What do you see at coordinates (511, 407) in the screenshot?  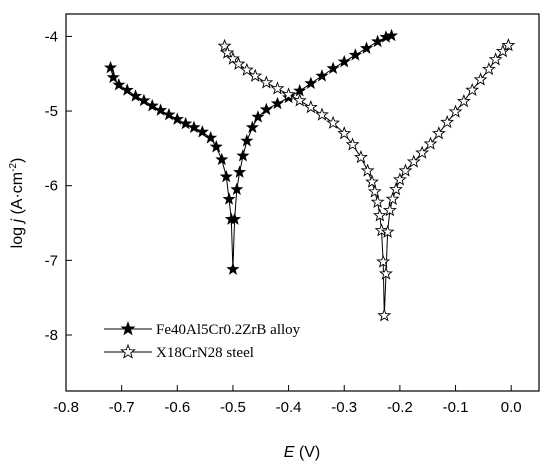 I see `x-tick-label: 0.0` at bounding box center [511, 407].